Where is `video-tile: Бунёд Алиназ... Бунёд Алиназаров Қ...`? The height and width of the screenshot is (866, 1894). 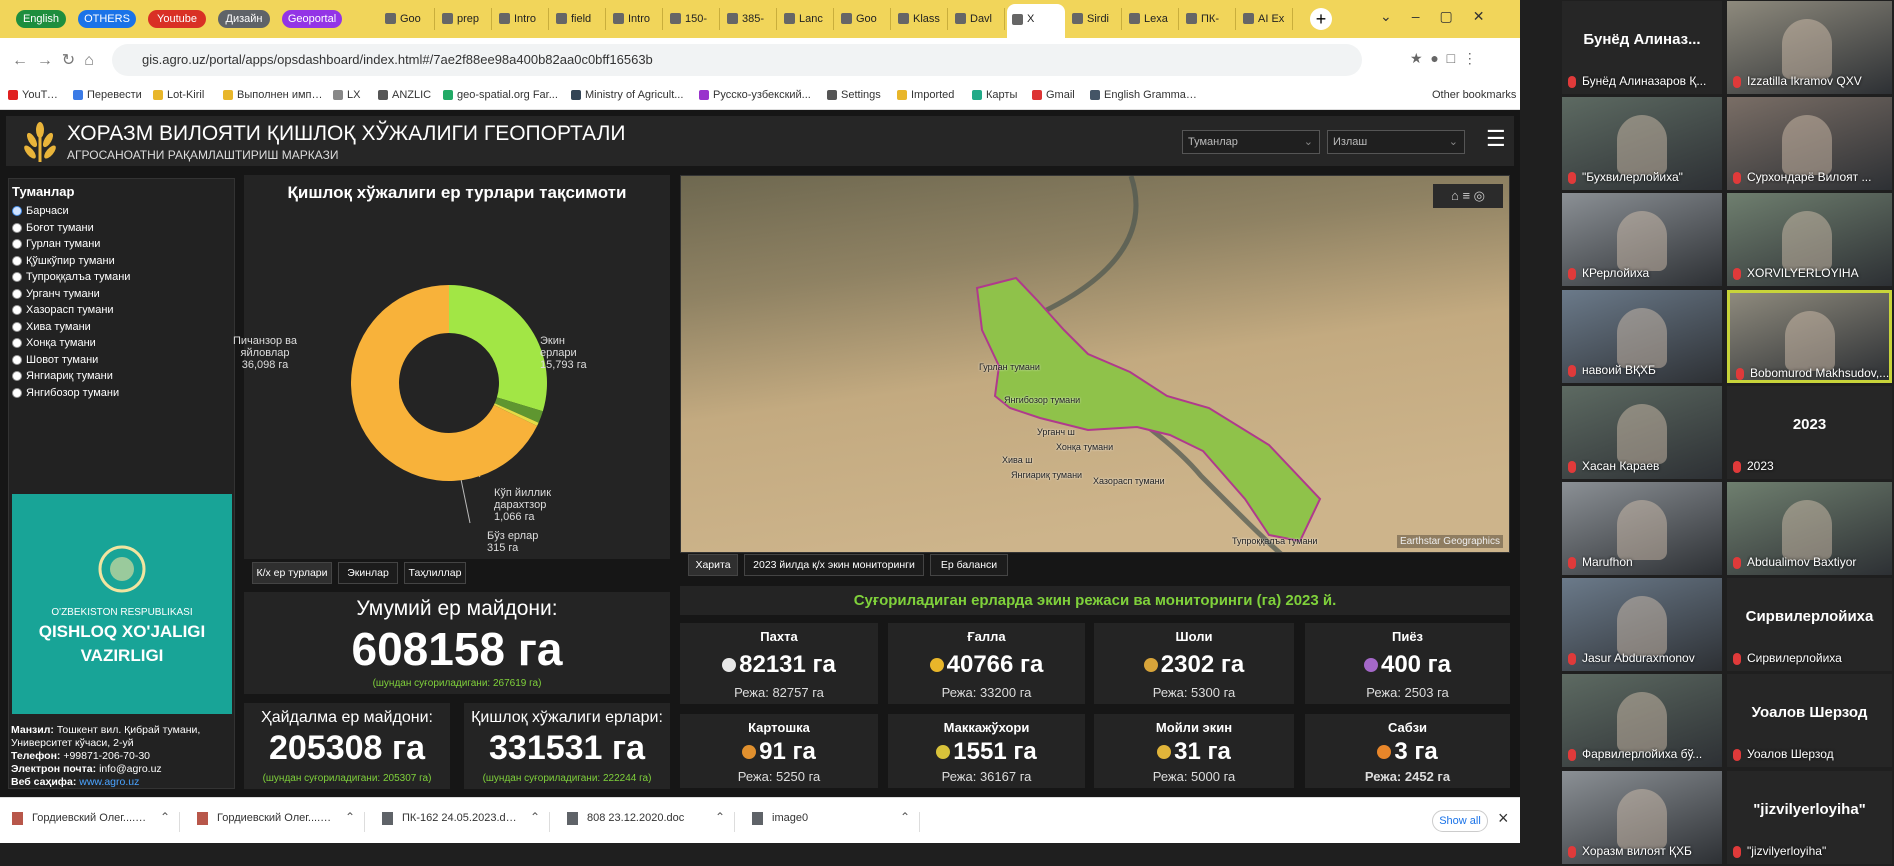 video-tile: Бунёд Алиназ... Бунёд Алиназаров Қ... is located at coordinates (1642, 47).